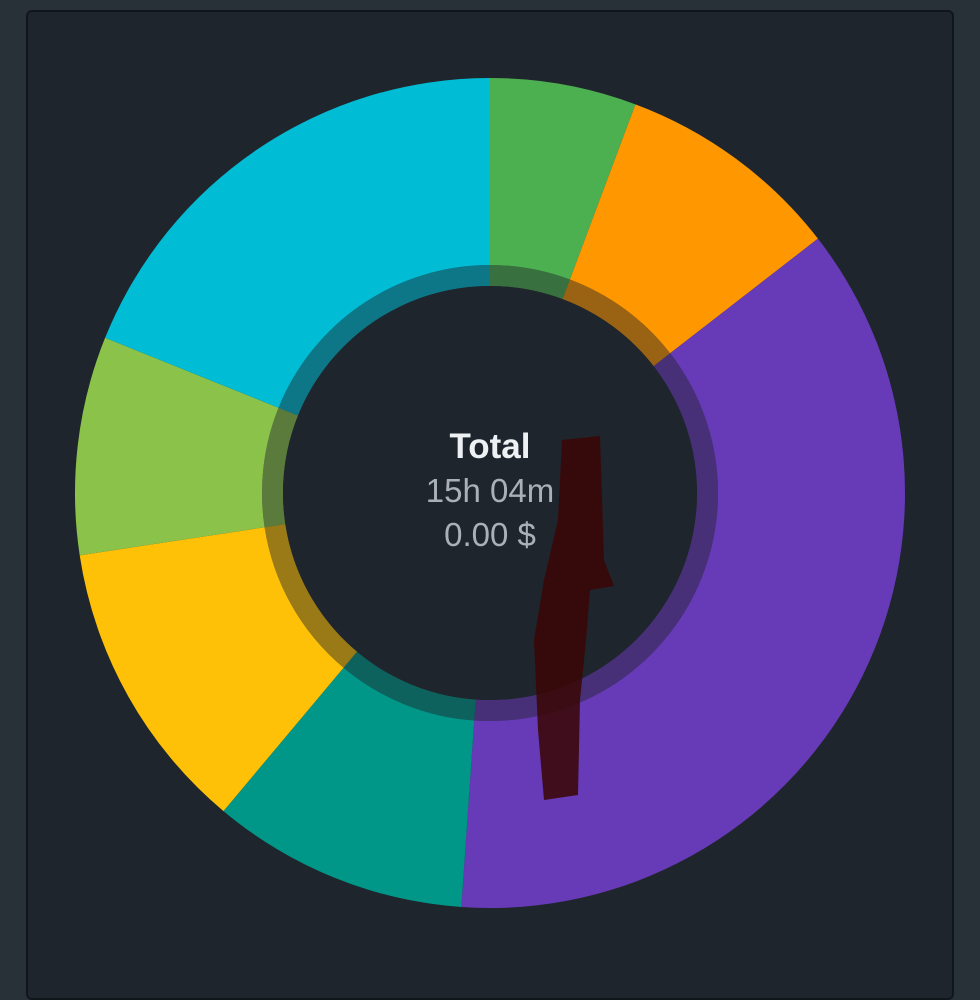 The width and height of the screenshot is (980, 1000). What do you see at coordinates (490, 534) in the screenshot?
I see `total-cost: 0.00 $` at bounding box center [490, 534].